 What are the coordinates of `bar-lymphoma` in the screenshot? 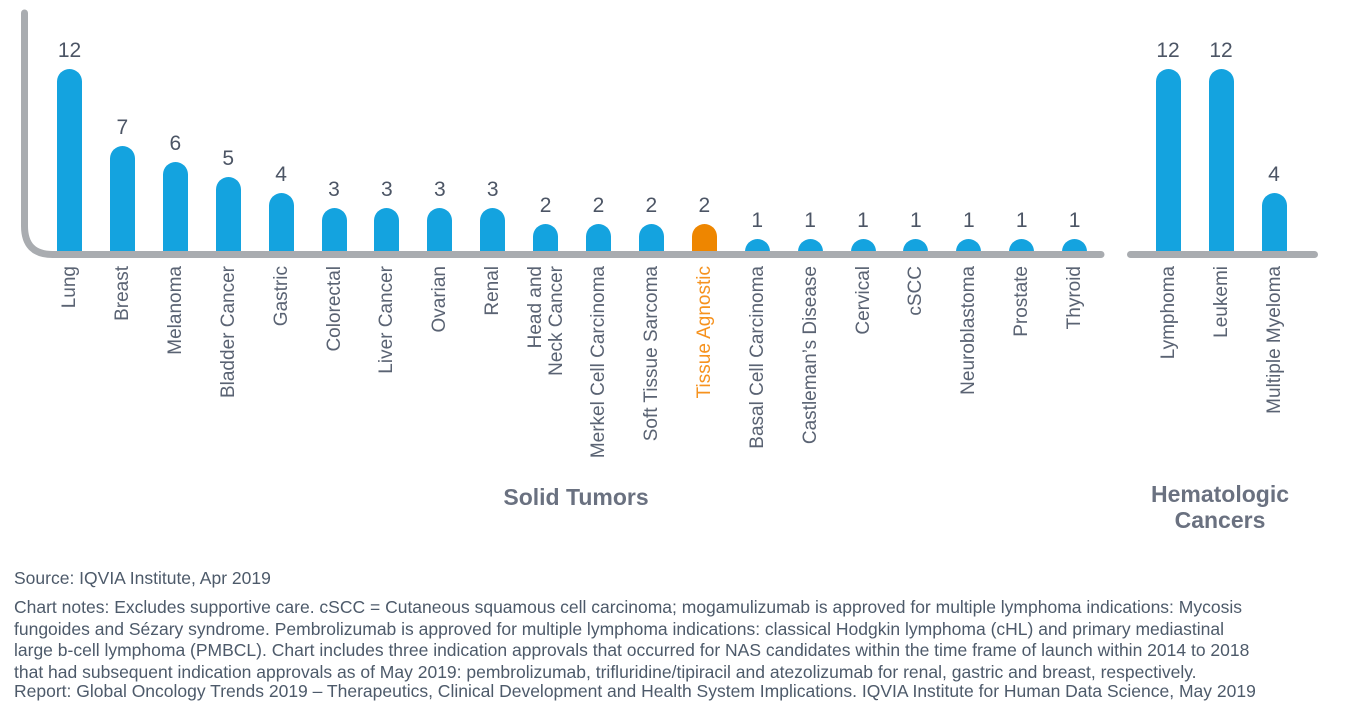 It's located at (1168, 161).